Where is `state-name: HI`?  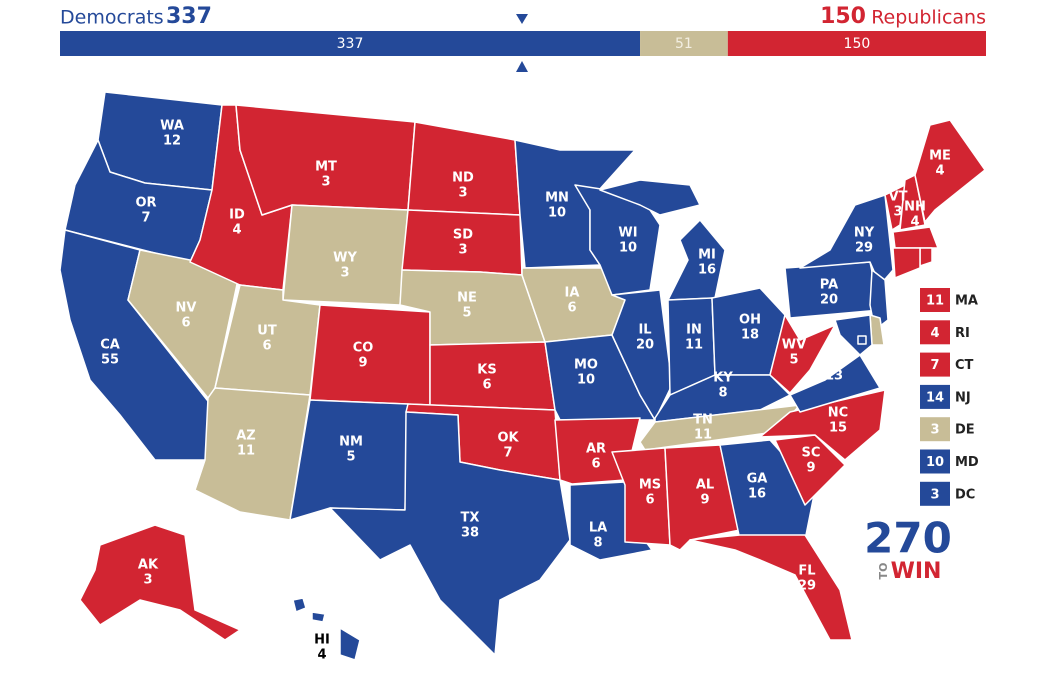 state-name: HI is located at coordinates (322, 640).